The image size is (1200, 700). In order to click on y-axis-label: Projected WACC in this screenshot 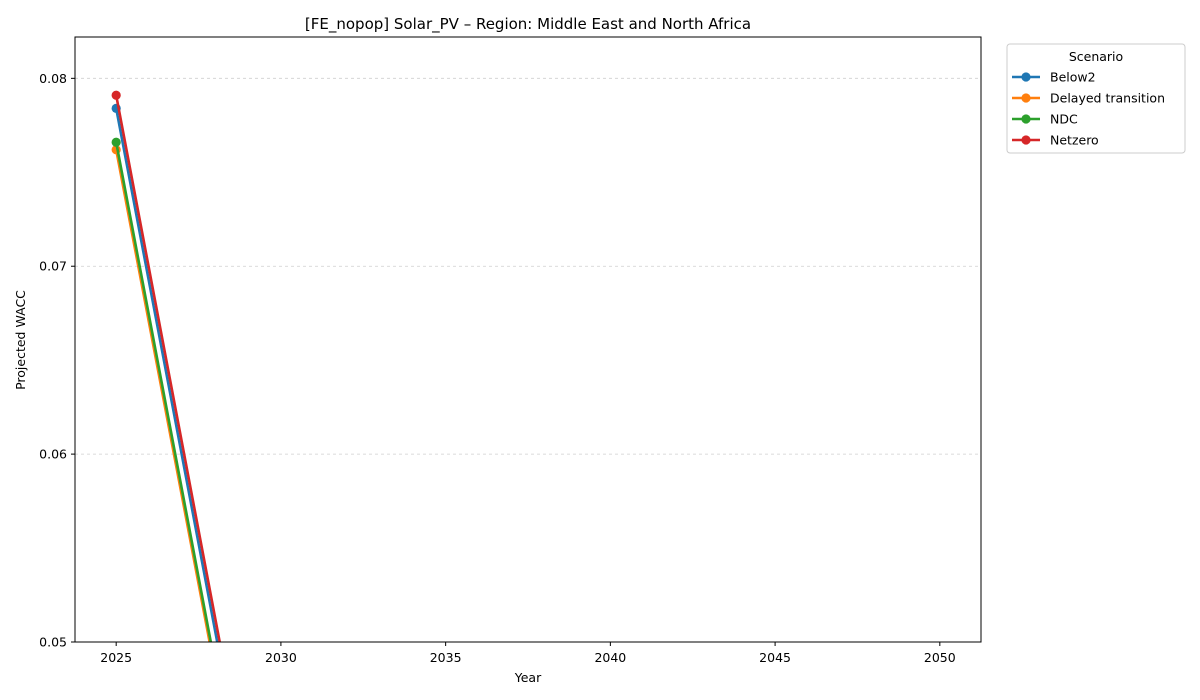, I will do `click(20, 340)`.